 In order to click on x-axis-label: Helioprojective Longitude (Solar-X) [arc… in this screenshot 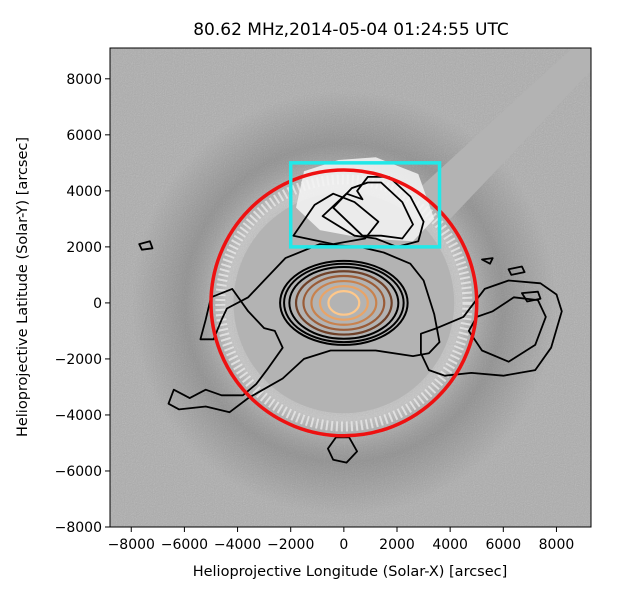, I will do `click(350, 572)`.